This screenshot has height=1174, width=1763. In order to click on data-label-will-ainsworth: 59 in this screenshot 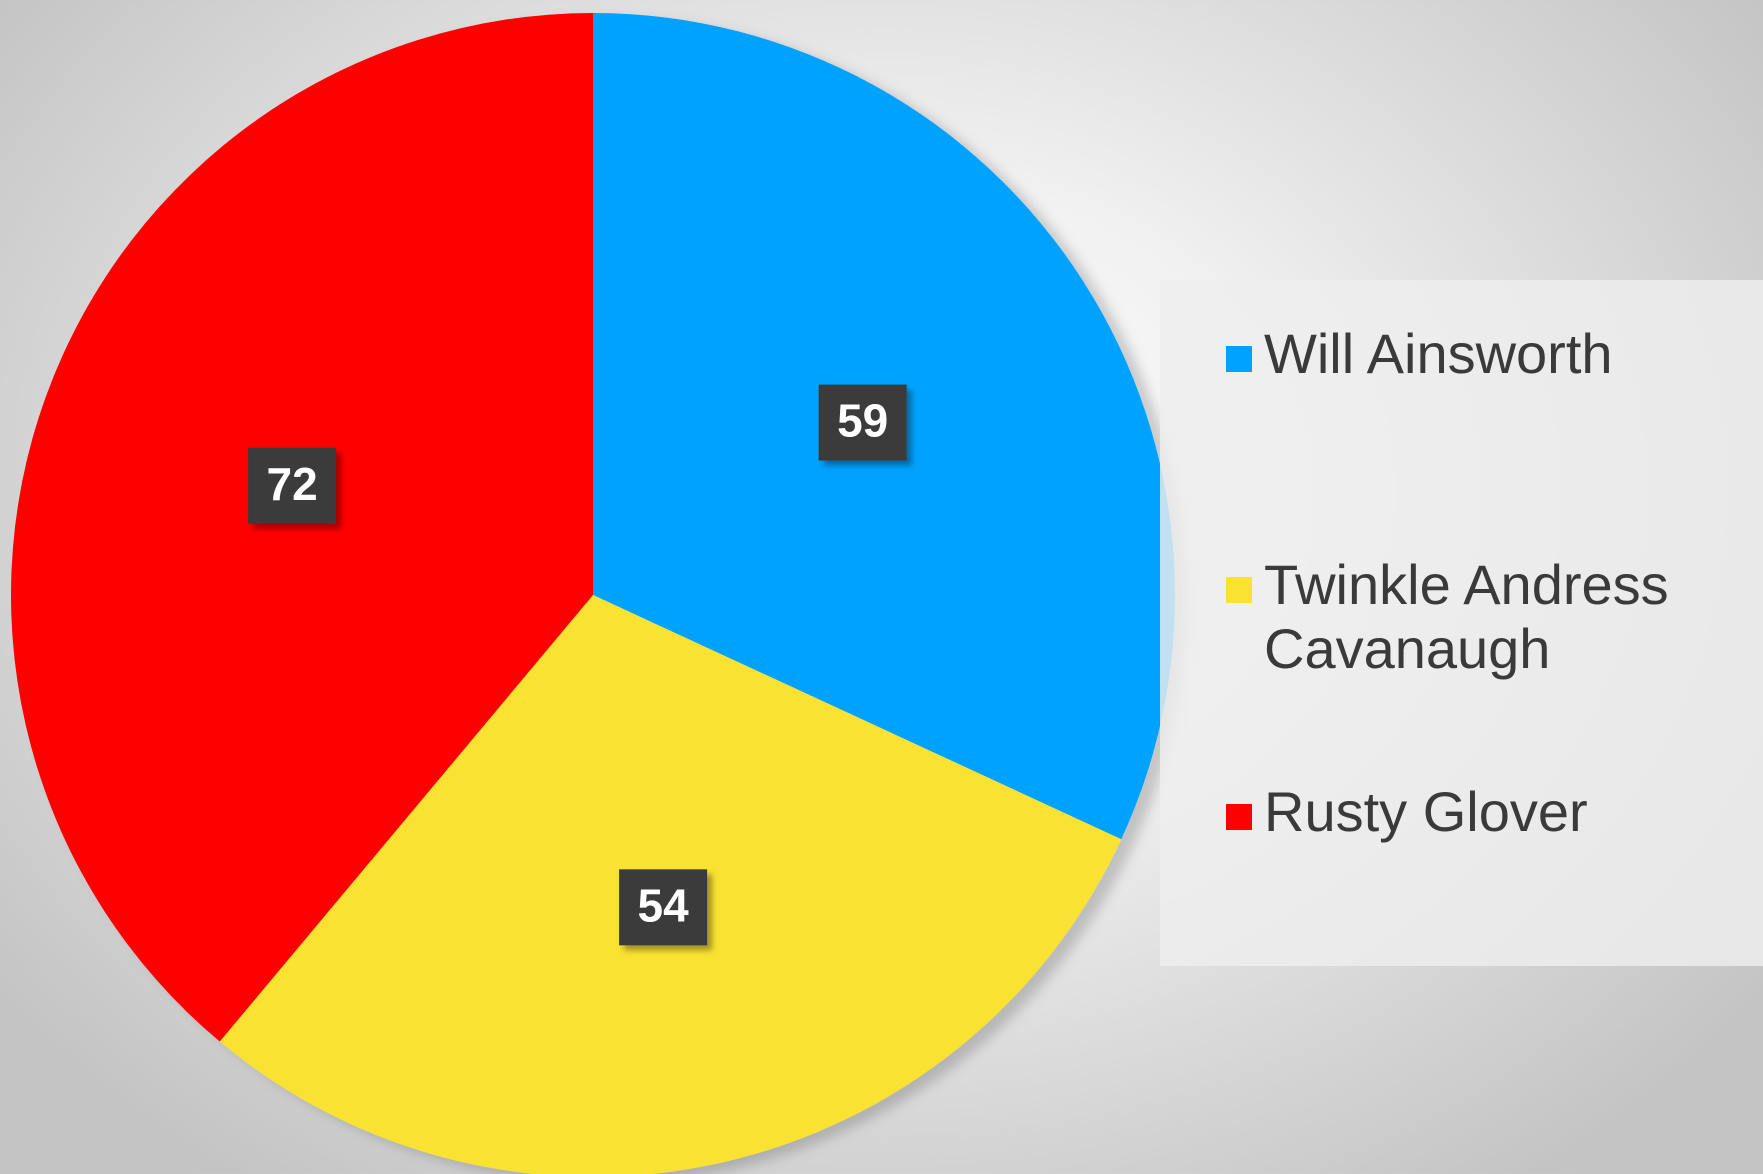, I will do `click(862, 422)`.